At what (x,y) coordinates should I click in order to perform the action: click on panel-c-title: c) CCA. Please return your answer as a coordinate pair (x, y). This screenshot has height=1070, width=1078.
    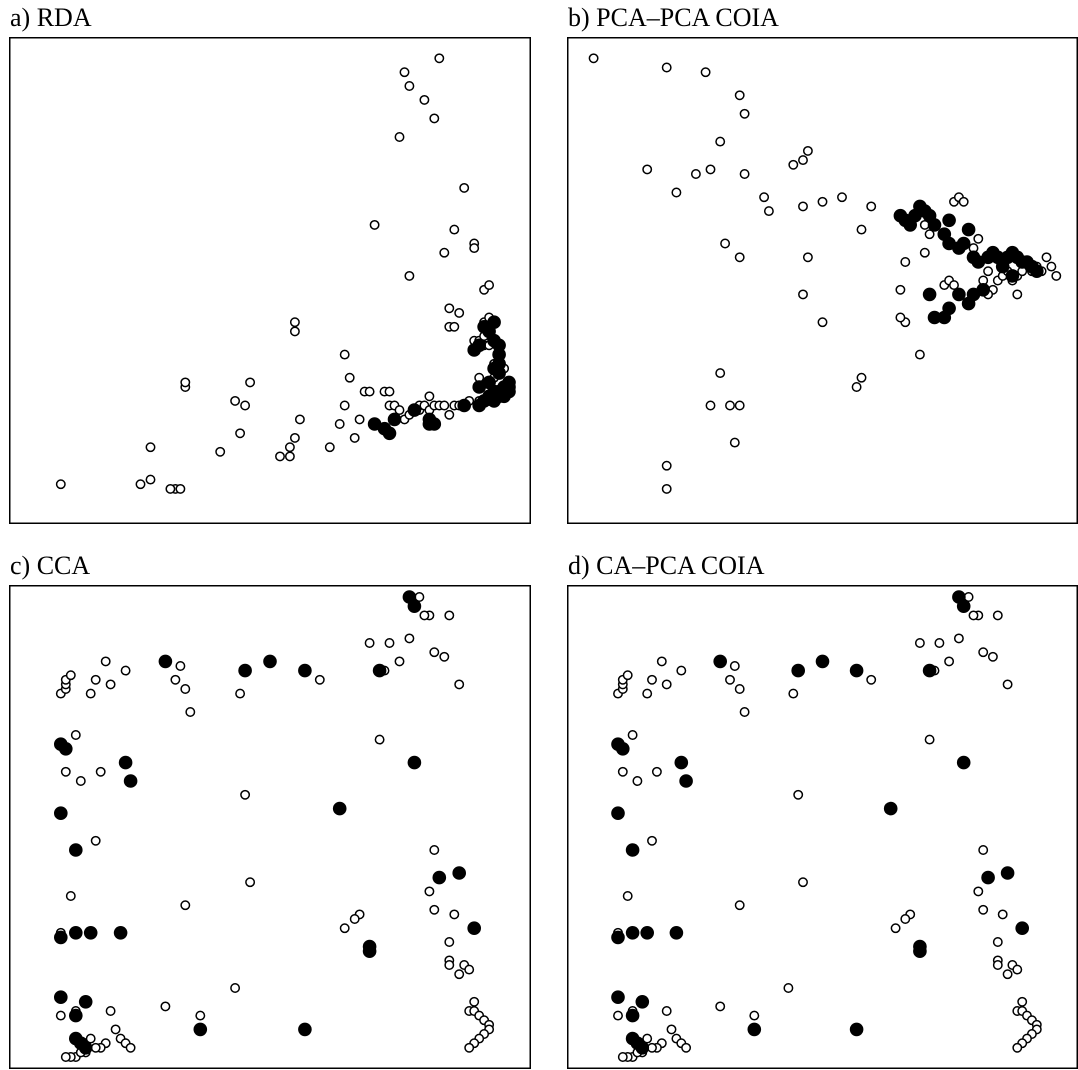
    Looking at the image, I should click on (50, 565).